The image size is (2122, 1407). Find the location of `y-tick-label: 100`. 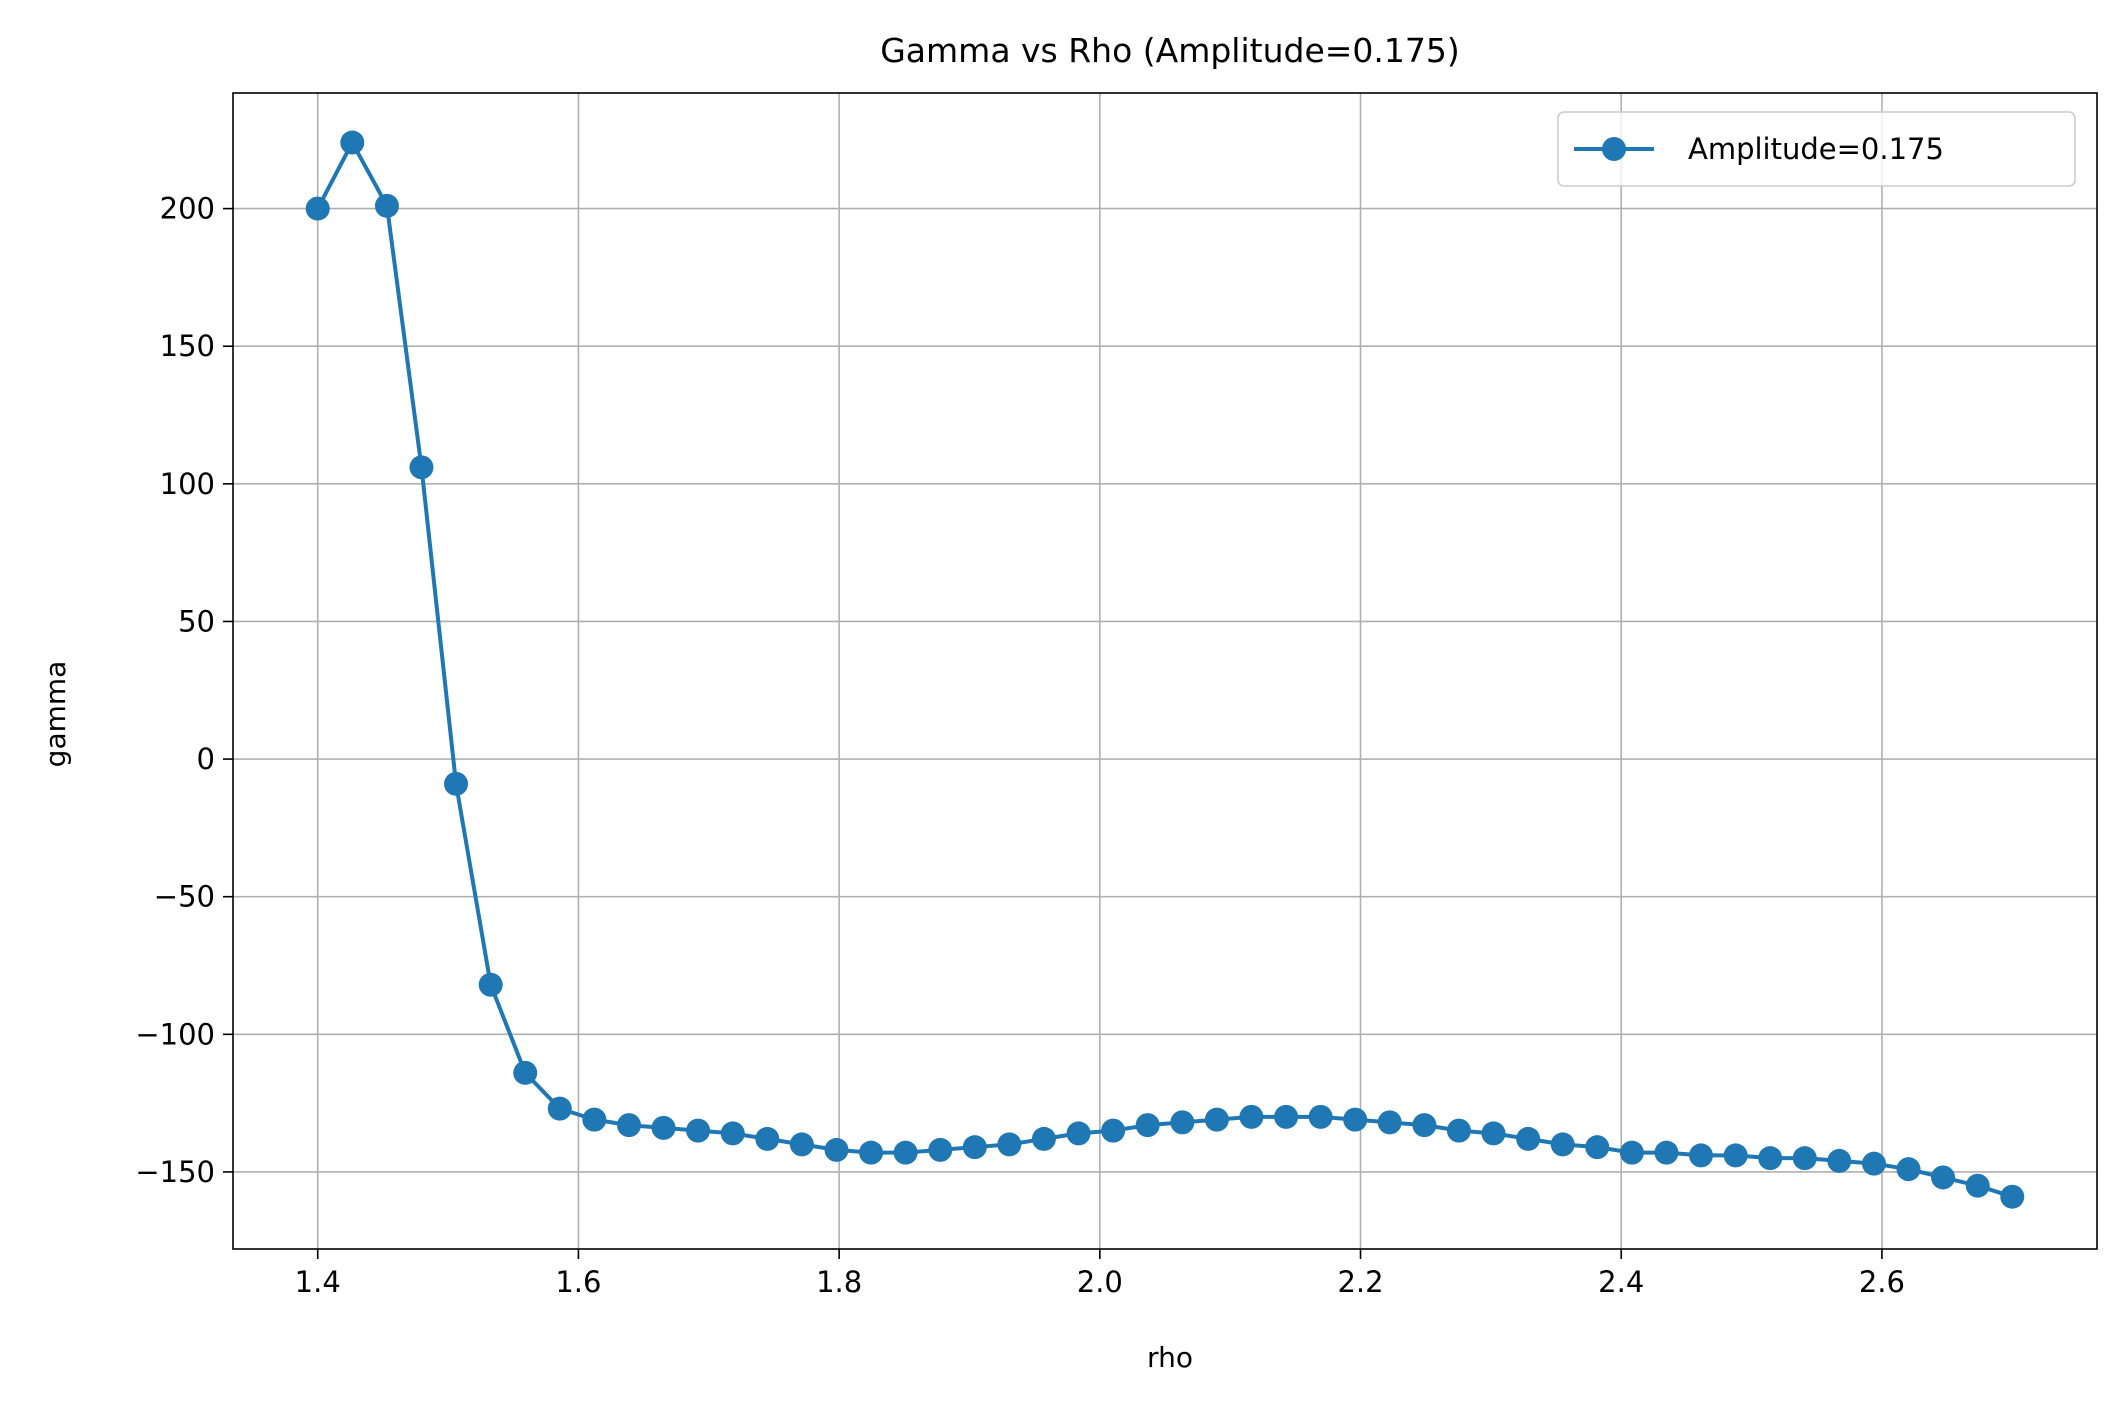

y-tick-label: 100 is located at coordinates (187, 484).